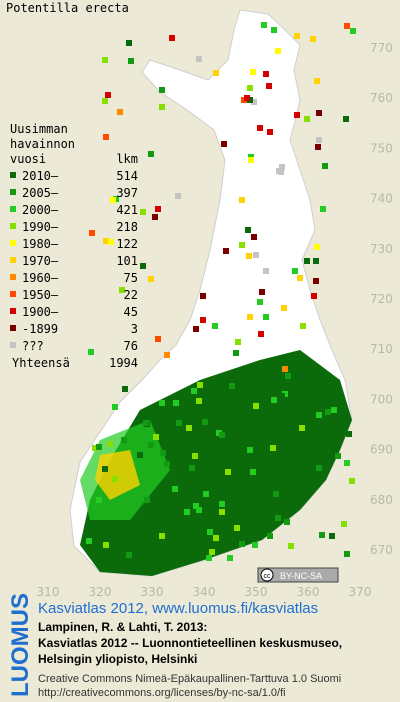 Image resolution: width=400 pixels, height=702 pixels. I want to click on legend-count-header: lkm, so click(127, 159).